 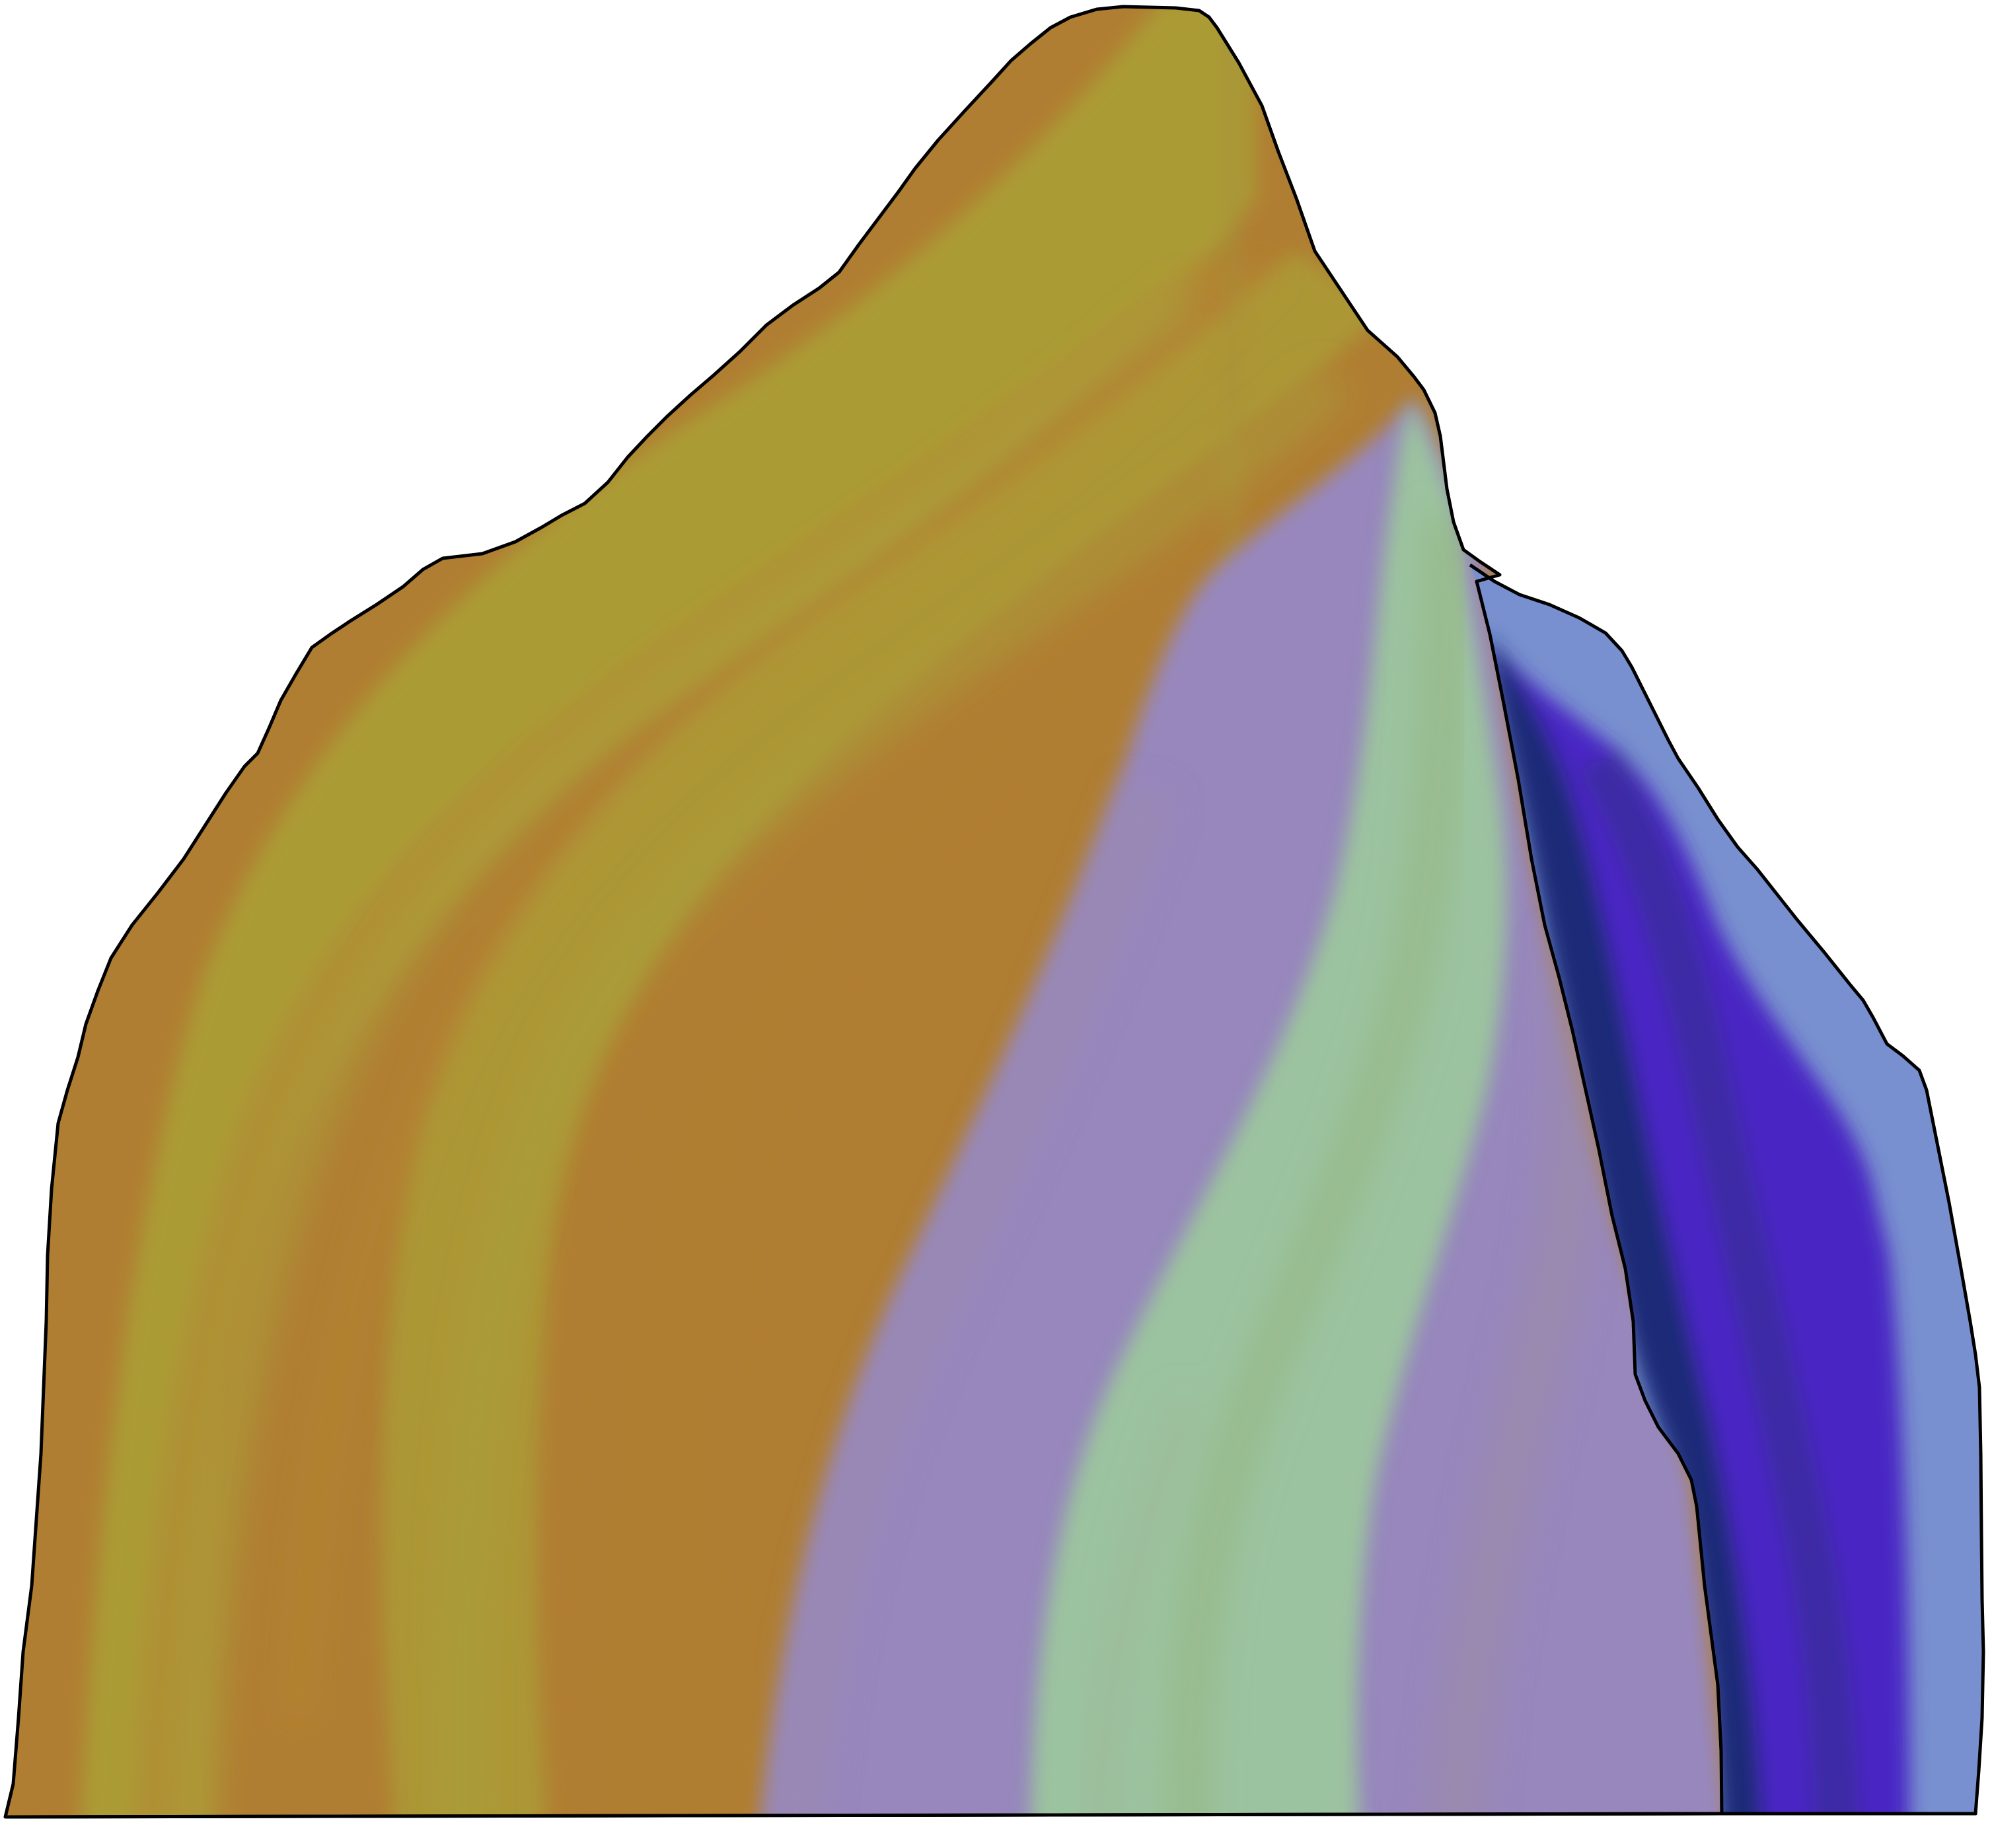 I want to click on green-streaks, so click(x=1275, y=1166).